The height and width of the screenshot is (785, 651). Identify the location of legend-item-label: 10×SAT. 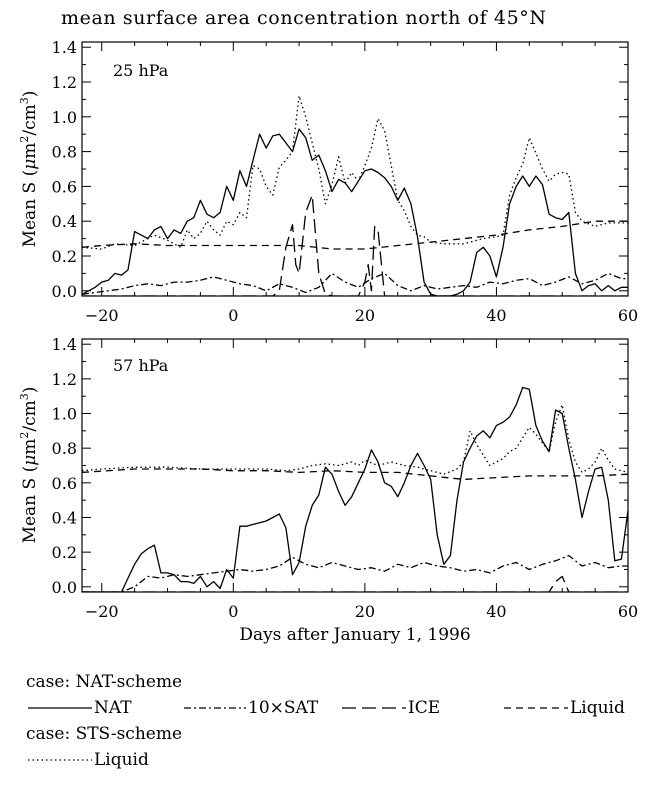
(283, 708).